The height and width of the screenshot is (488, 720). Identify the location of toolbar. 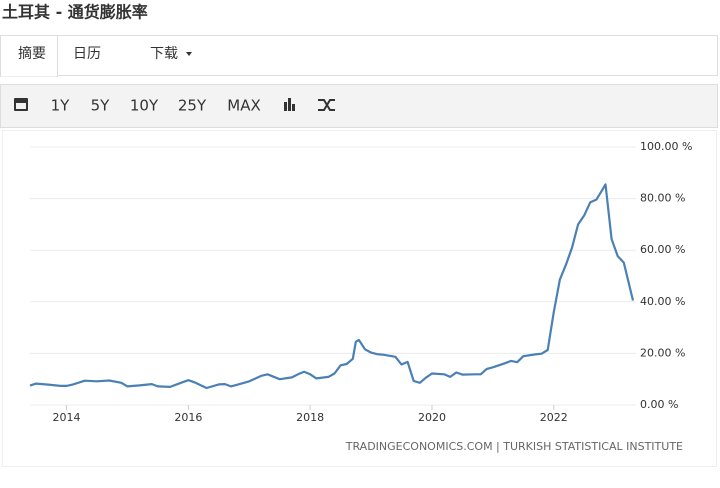
(359, 106).